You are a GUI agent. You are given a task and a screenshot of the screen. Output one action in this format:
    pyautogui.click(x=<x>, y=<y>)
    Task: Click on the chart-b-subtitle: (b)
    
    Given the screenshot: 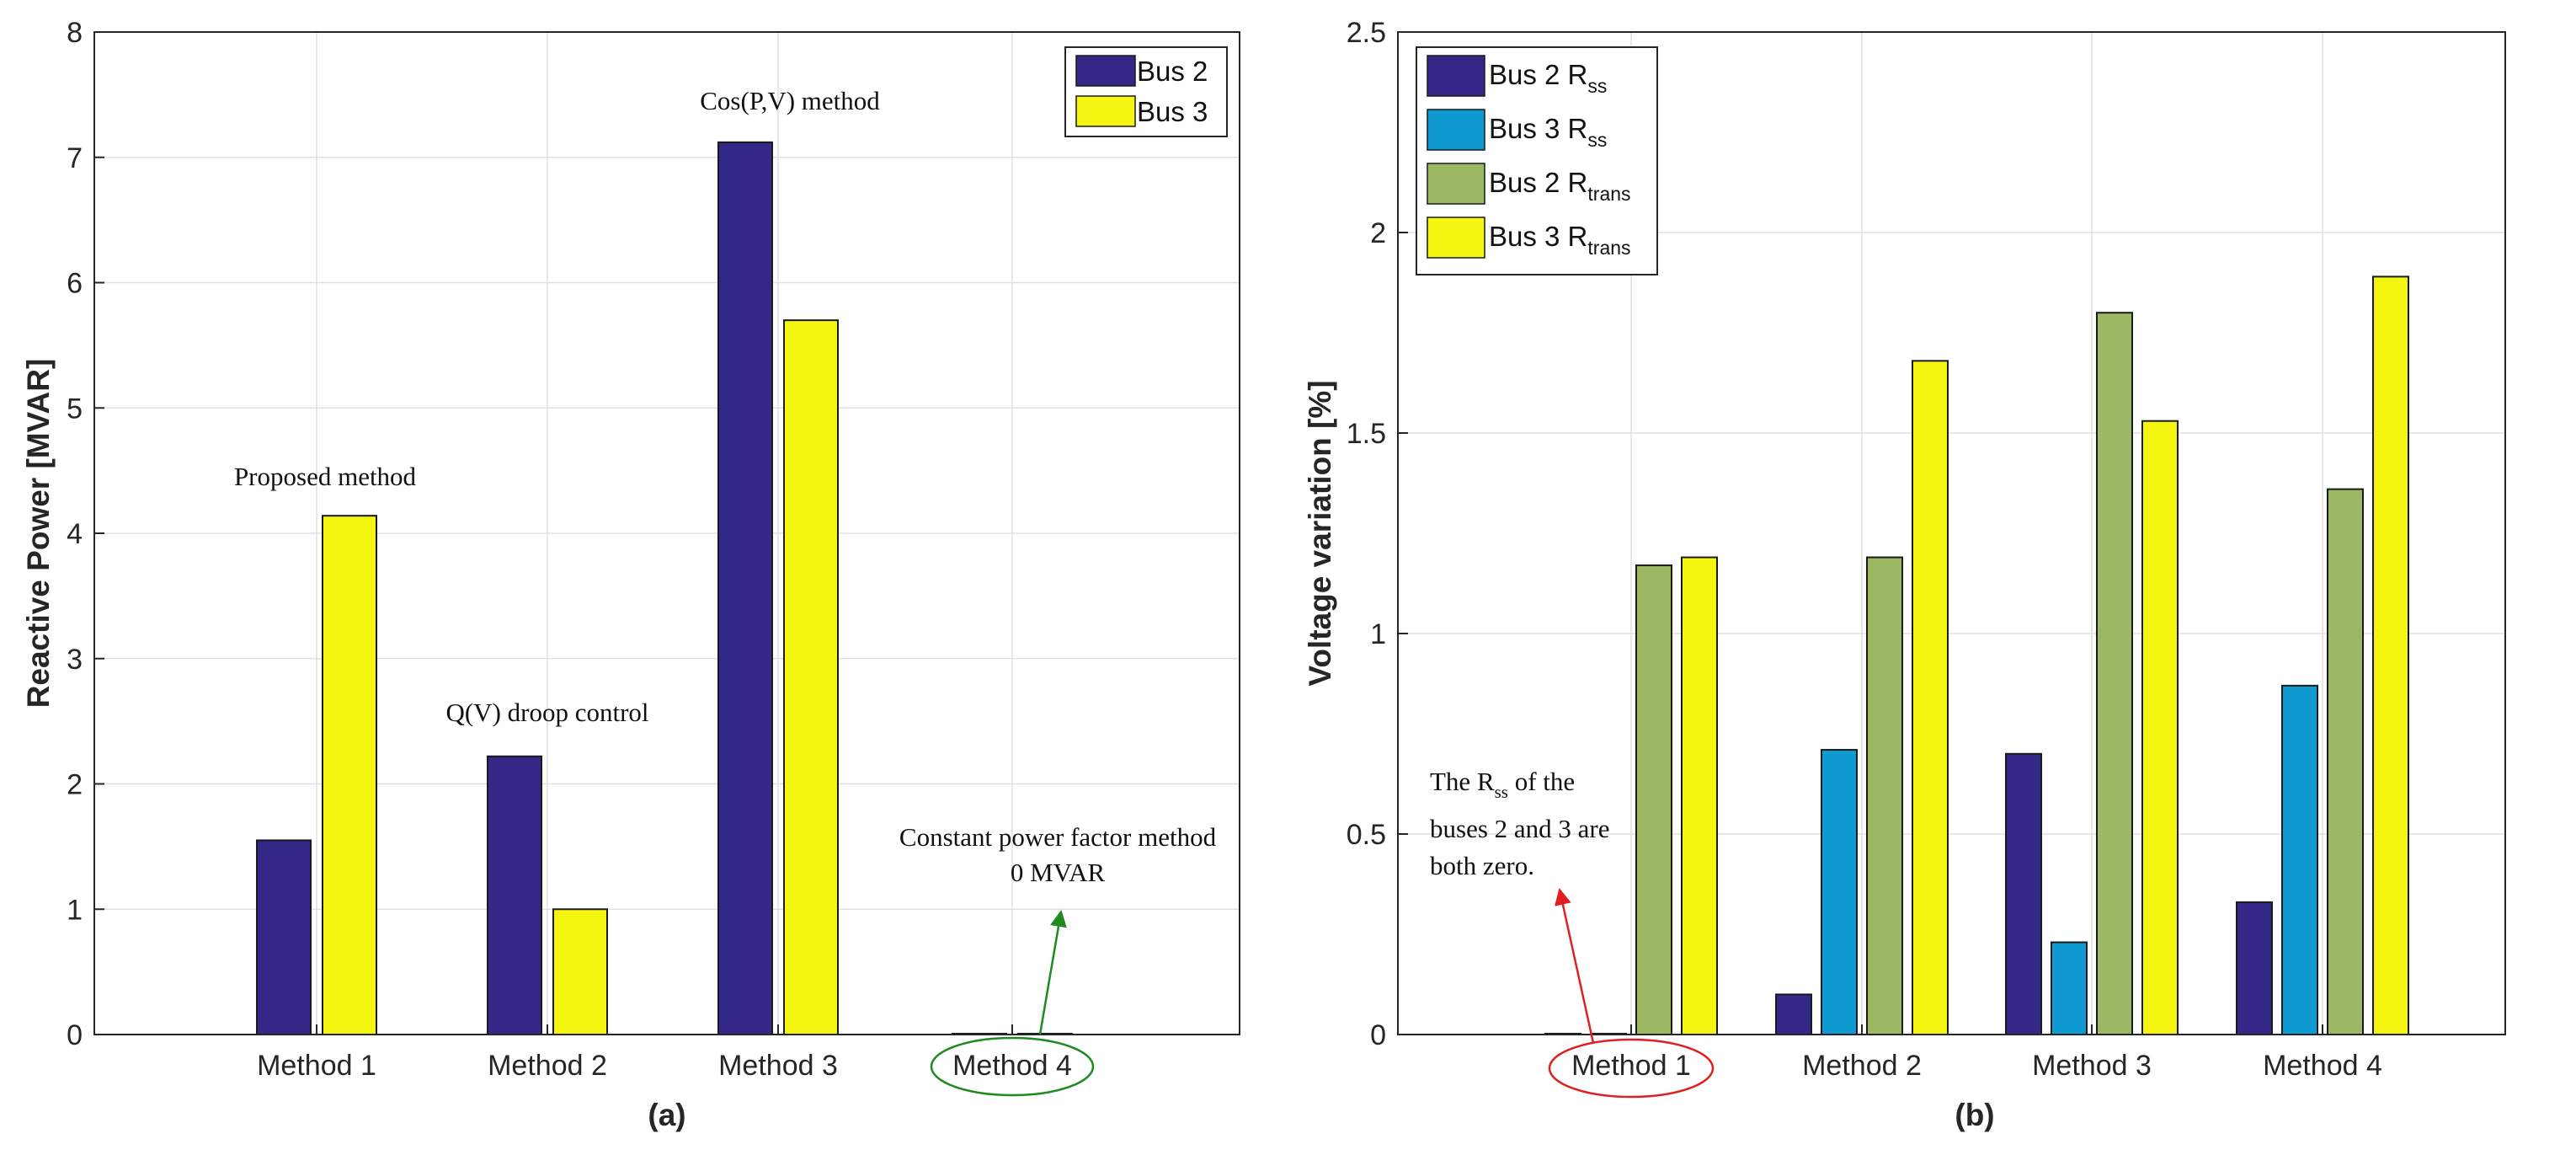 What is the action you would take?
    pyautogui.click(x=1974, y=1115)
    